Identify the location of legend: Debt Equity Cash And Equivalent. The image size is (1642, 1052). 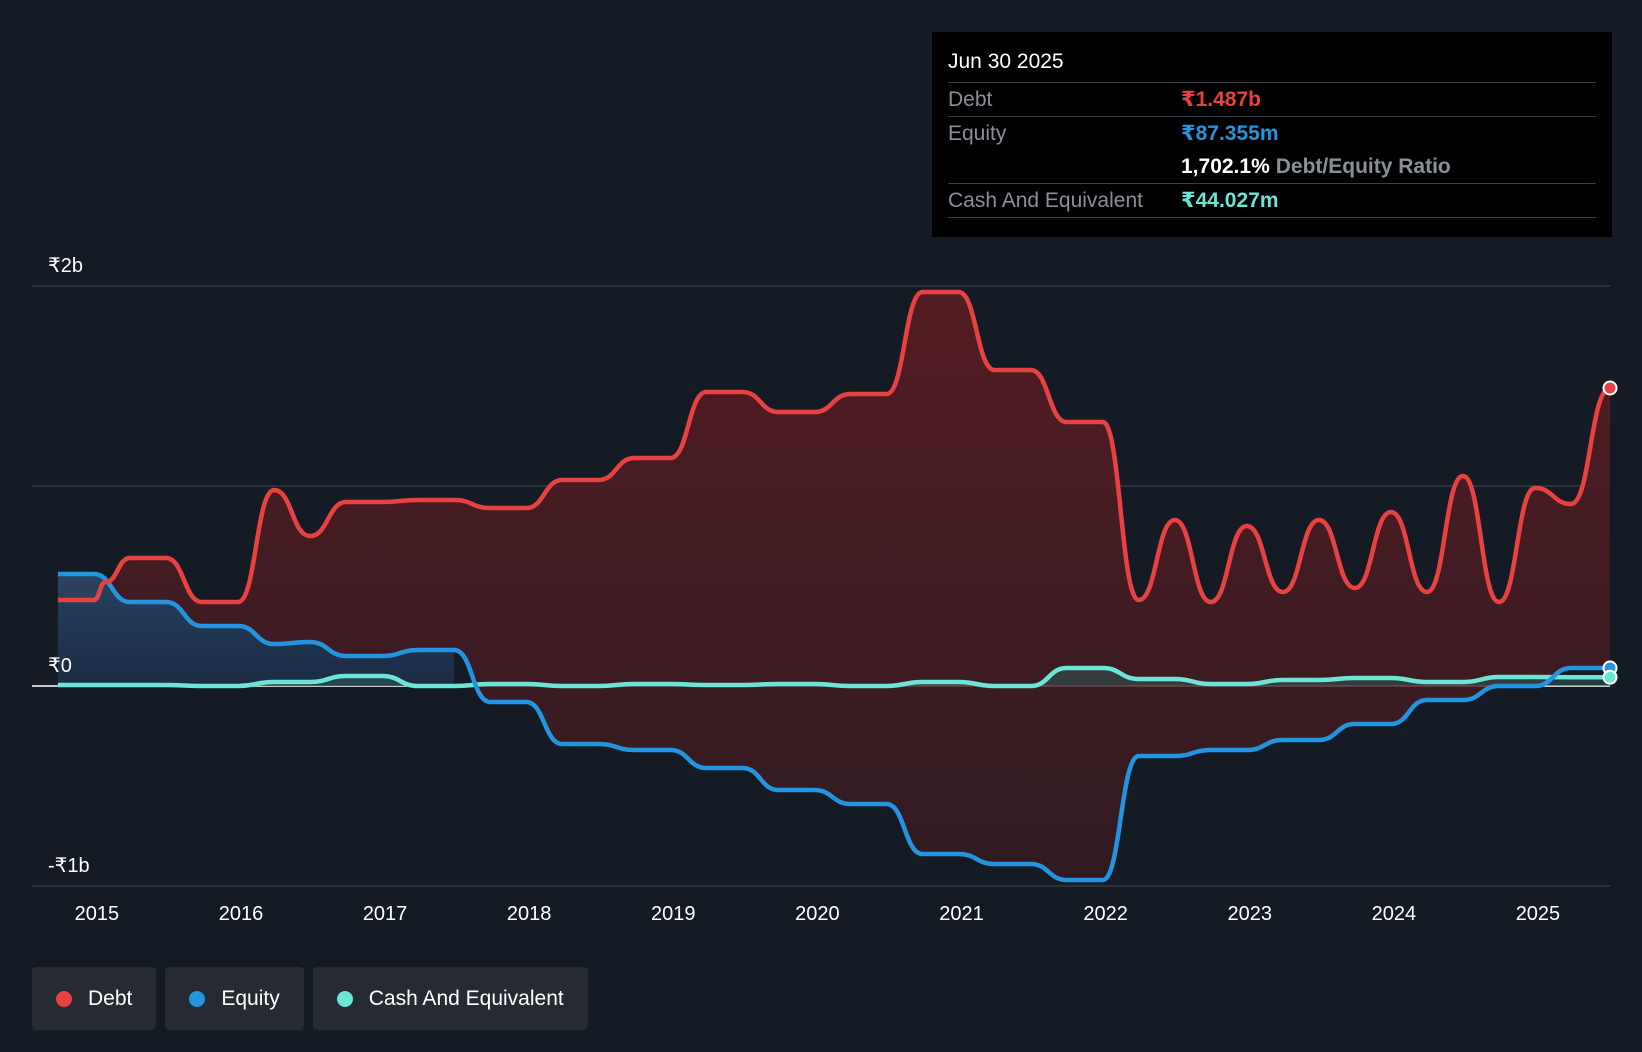
(310, 998).